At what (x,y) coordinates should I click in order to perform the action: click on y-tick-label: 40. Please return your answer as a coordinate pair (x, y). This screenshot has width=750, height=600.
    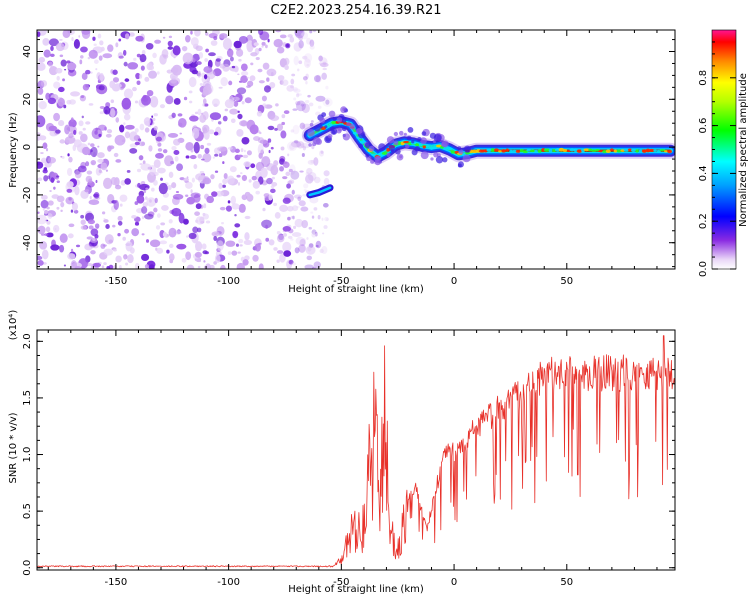
    Looking at the image, I should click on (27, 51).